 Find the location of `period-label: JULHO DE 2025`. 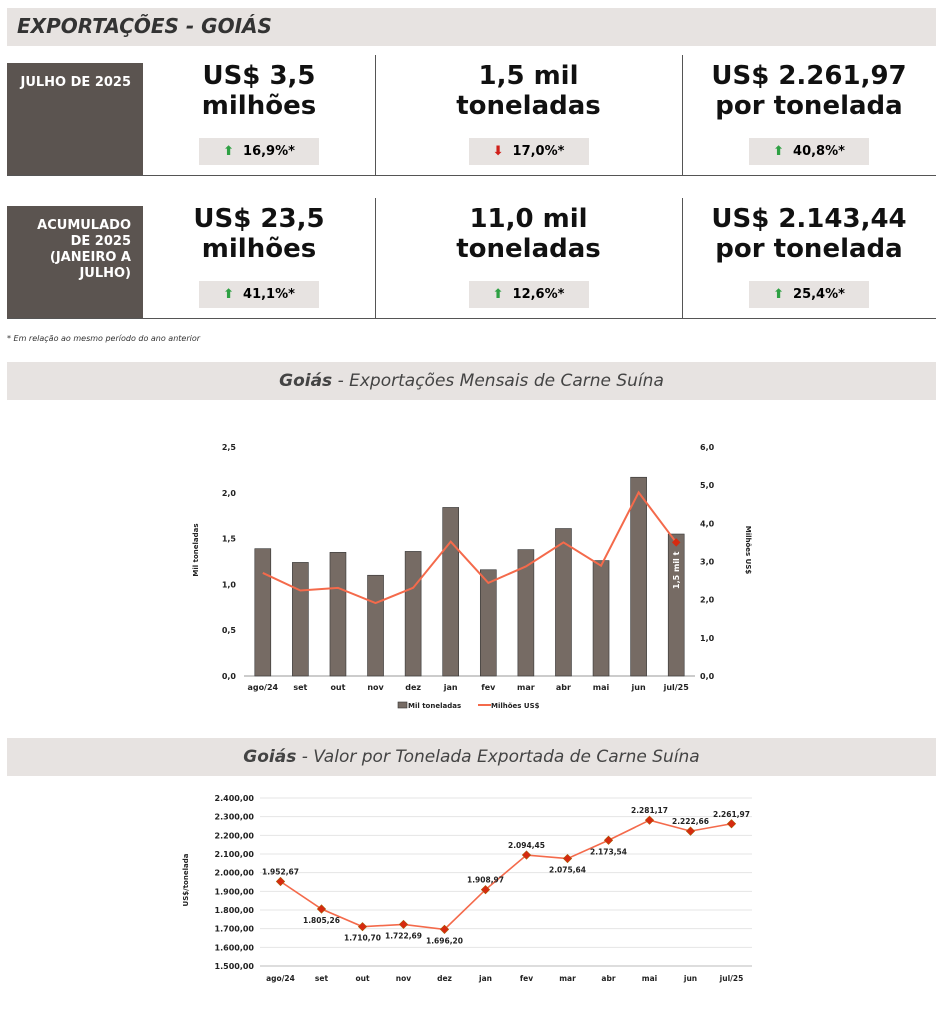

period-label: JULHO DE 2025 is located at coordinates (75, 119).